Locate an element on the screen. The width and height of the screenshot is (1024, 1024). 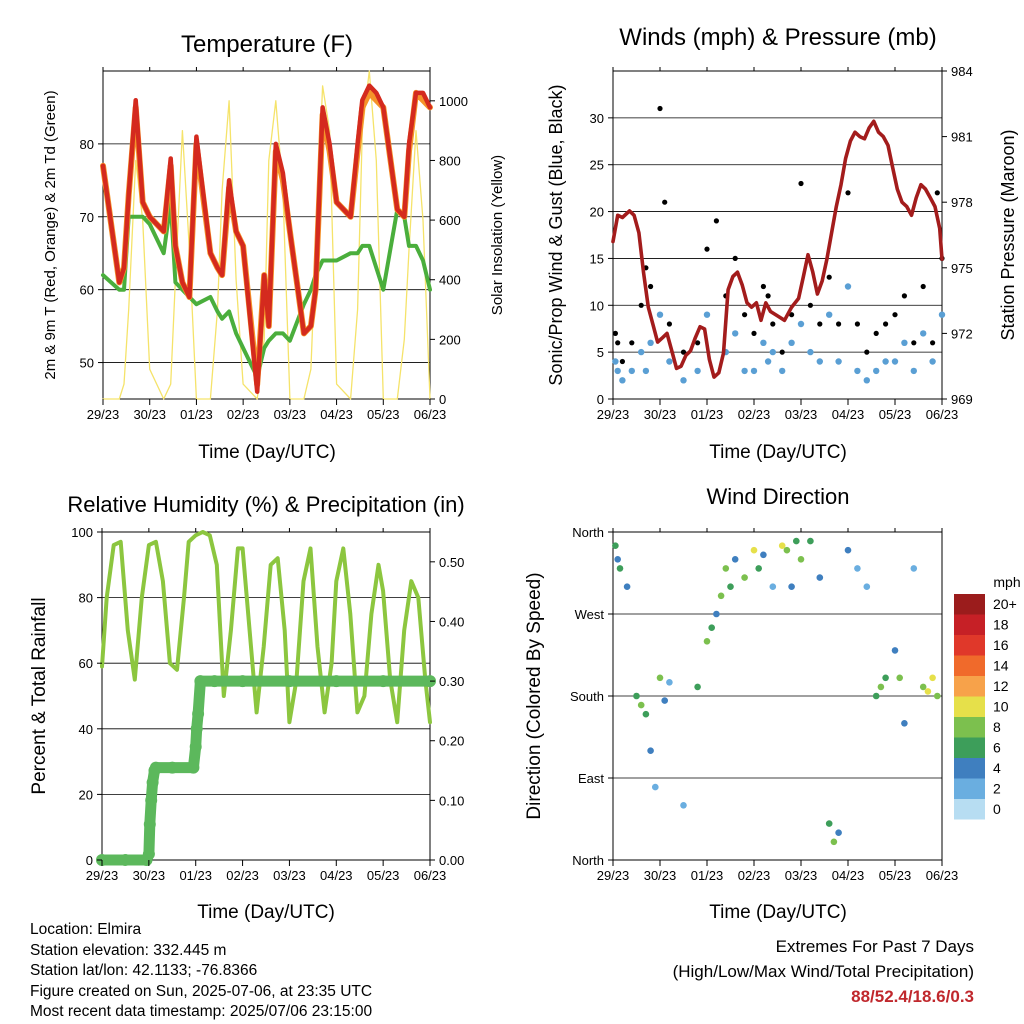
speed-legend: mph 20+ 18 16 14 12 10 8 6 4 2 0 is located at coordinates (987, 697).